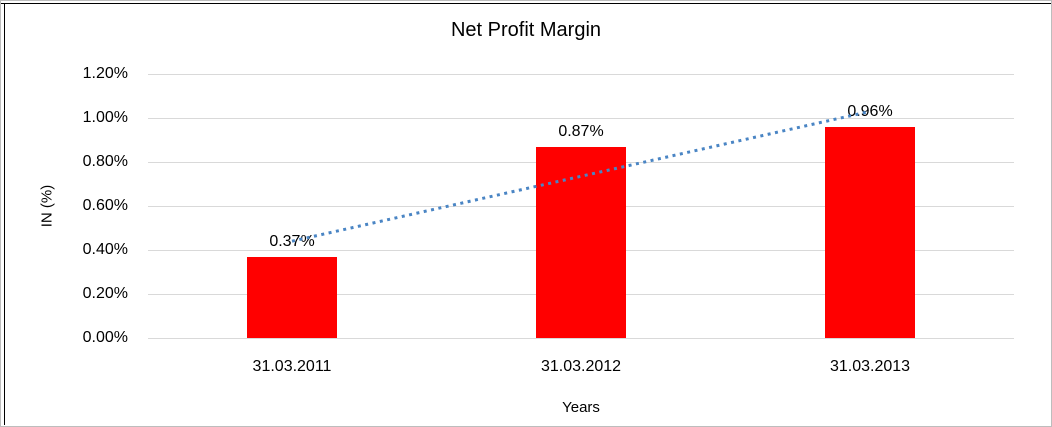 The image size is (1052, 427). What do you see at coordinates (105, 161) in the screenshot?
I see `y-tick-label: 0.80%` at bounding box center [105, 161].